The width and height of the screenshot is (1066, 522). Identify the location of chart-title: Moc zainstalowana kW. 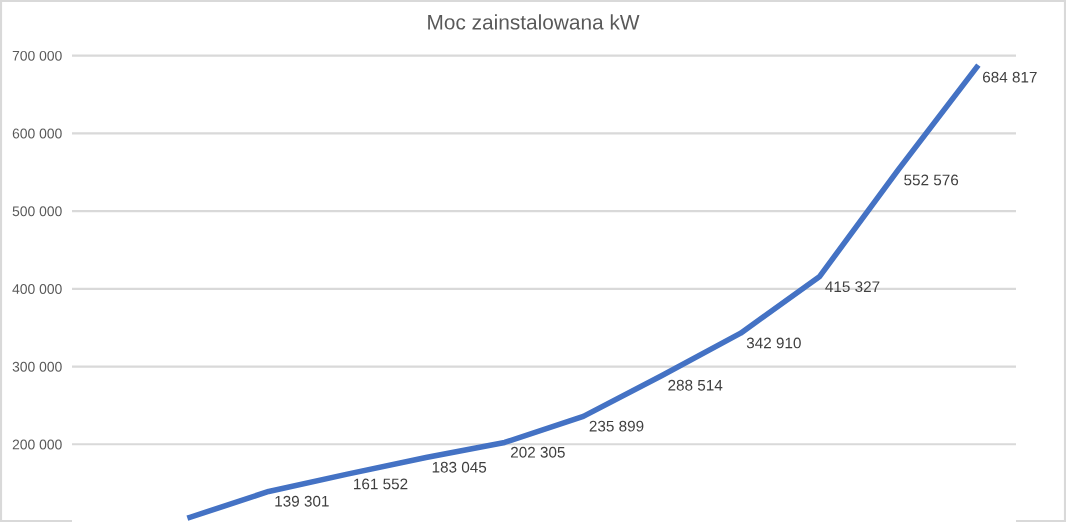
(534, 22).